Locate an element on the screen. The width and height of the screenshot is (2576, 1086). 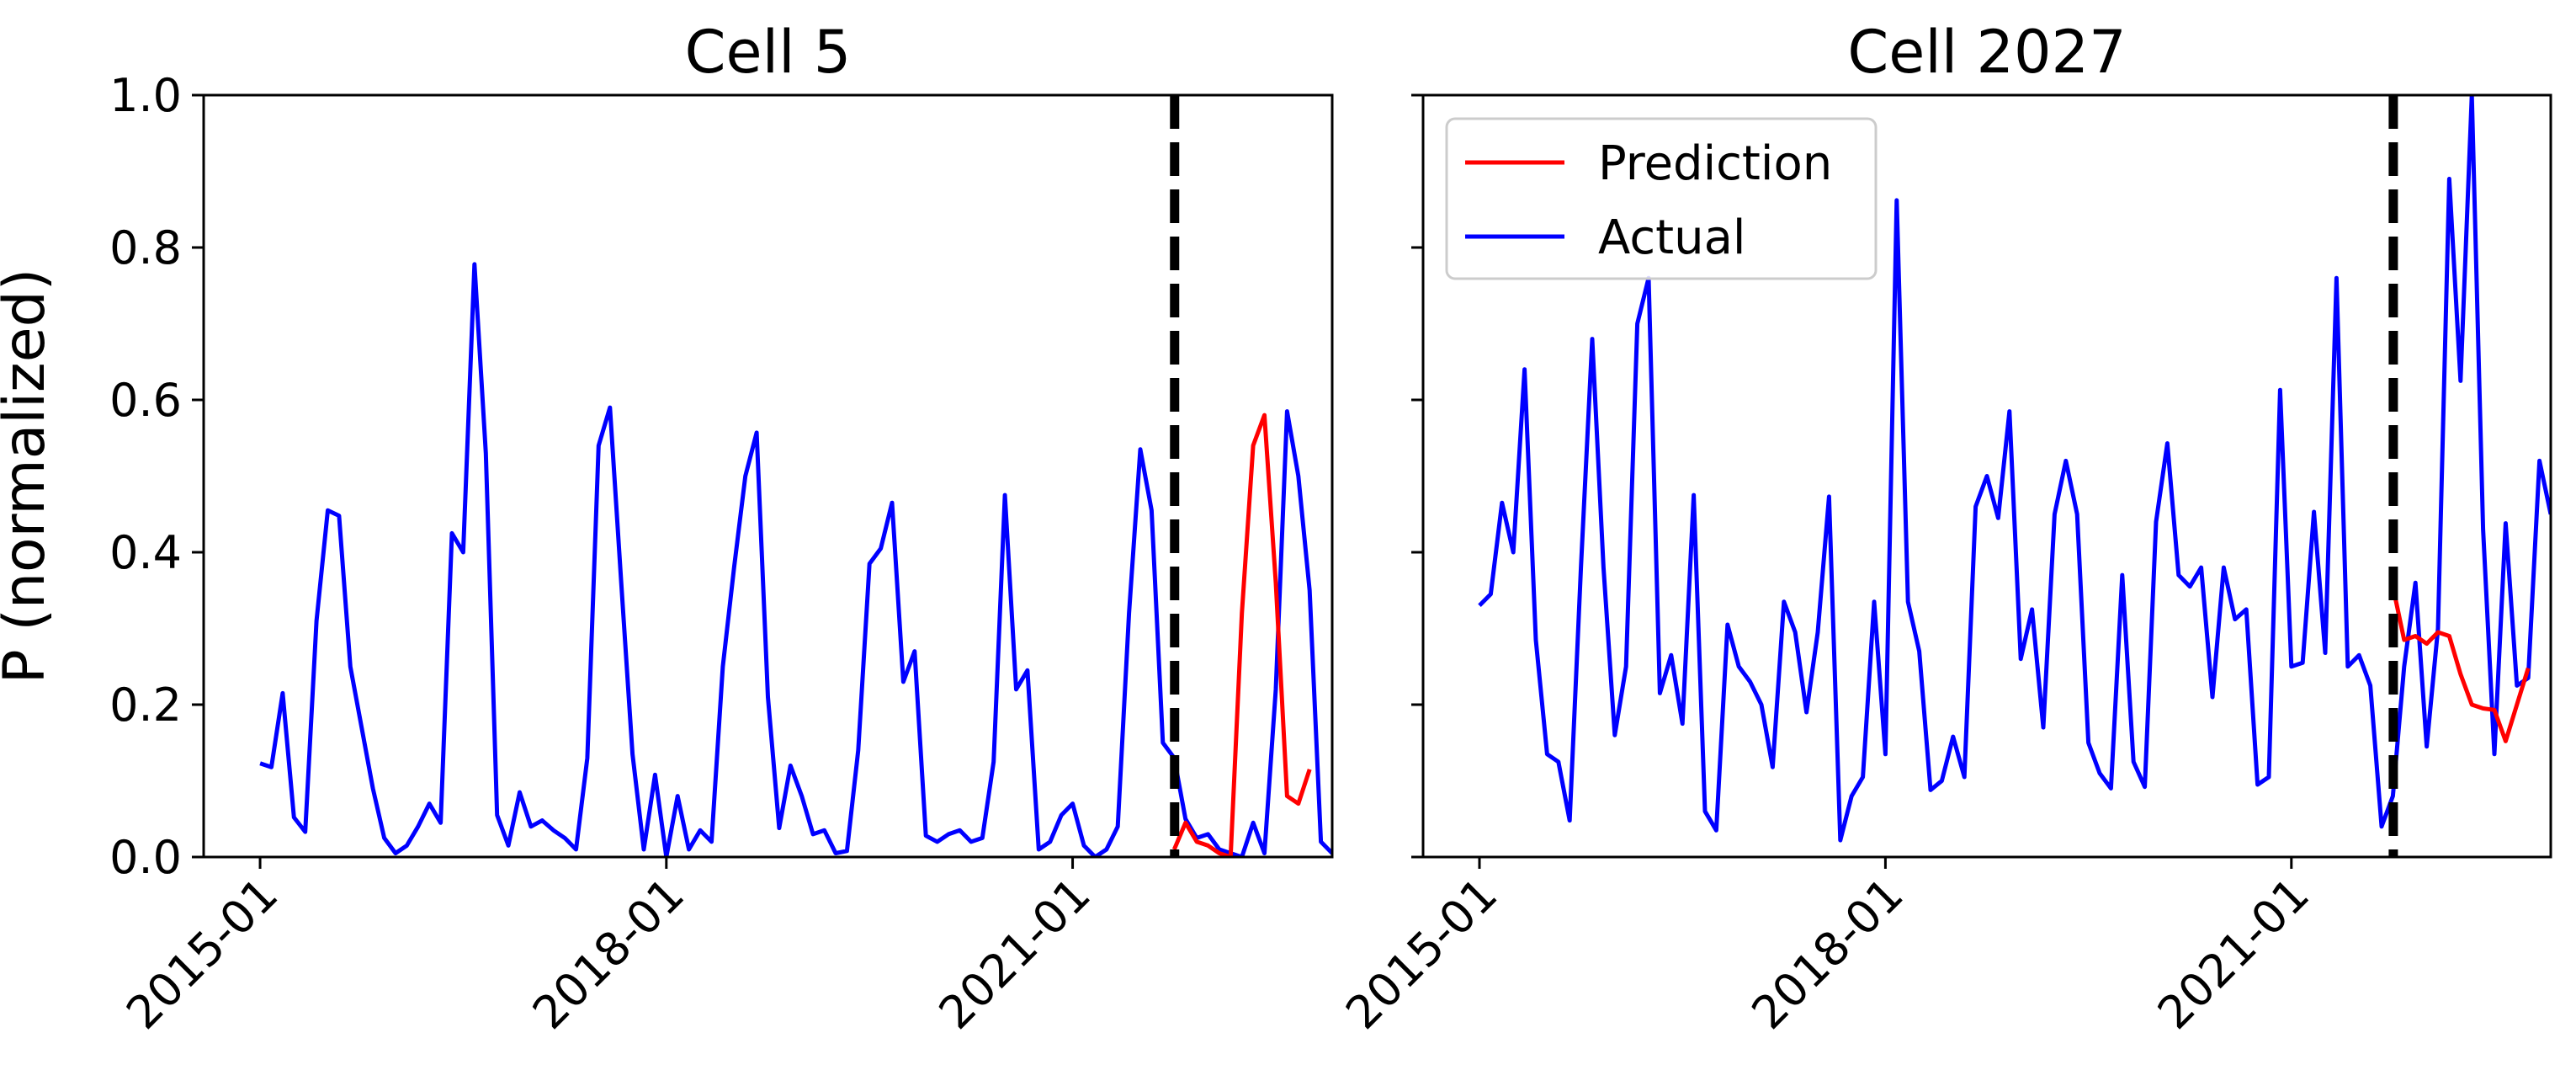
panel-title: Cell 2027 is located at coordinates (1987, 52).